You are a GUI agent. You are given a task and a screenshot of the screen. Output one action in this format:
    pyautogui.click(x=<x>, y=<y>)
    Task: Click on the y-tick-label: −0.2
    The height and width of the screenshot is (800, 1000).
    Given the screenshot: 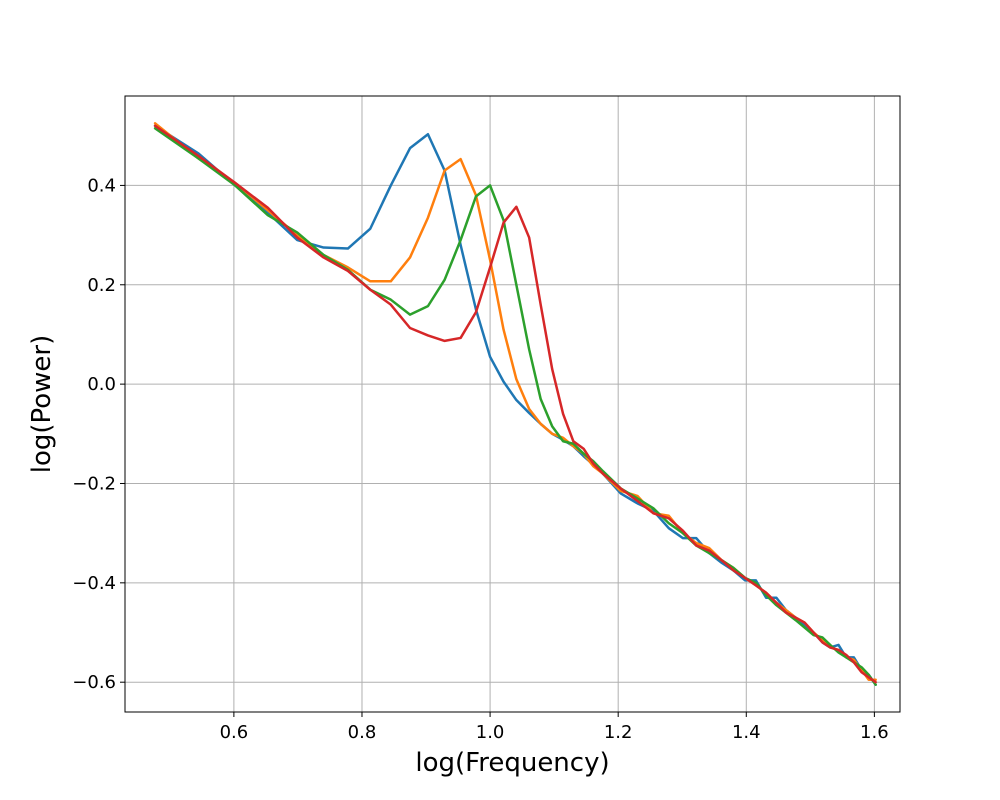 What is the action you would take?
    pyautogui.click(x=94, y=483)
    